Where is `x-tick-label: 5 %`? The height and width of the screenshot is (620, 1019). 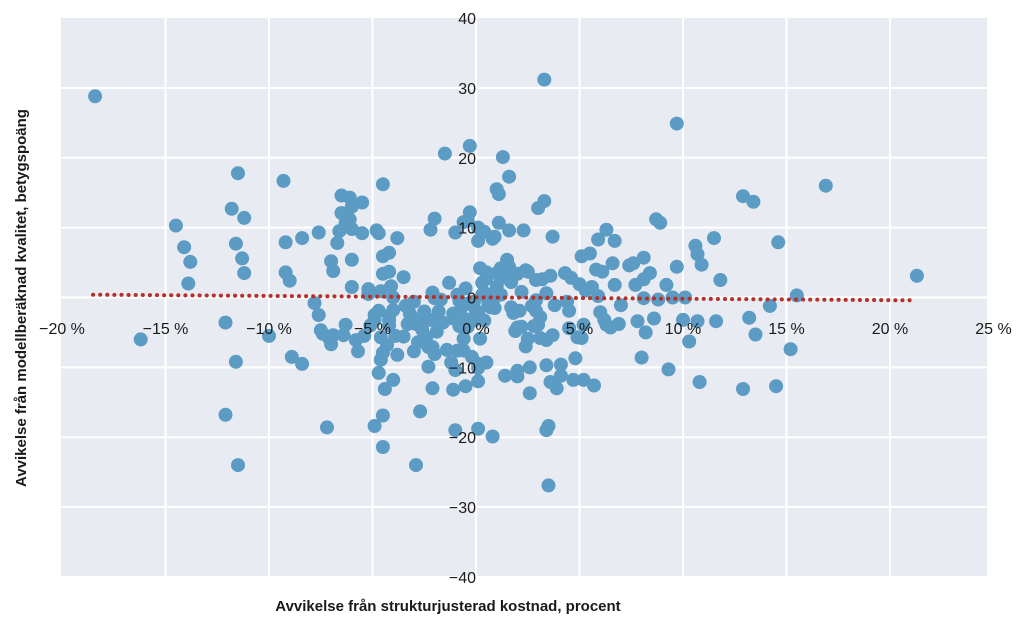
x-tick-label: 5 % is located at coordinates (580, 329).